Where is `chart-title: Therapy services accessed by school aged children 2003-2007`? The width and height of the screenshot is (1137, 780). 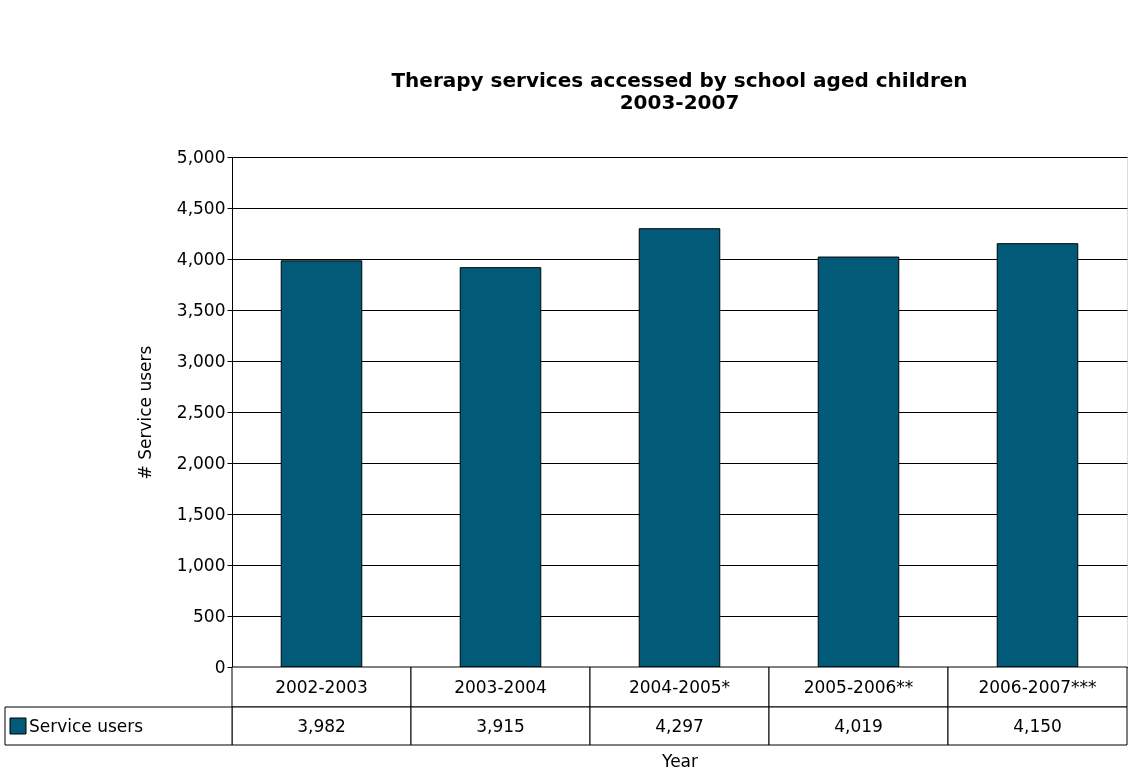
chart-title: Therapy services accessed by school aged children 2003-2007 is located at coordinates (679, 91).